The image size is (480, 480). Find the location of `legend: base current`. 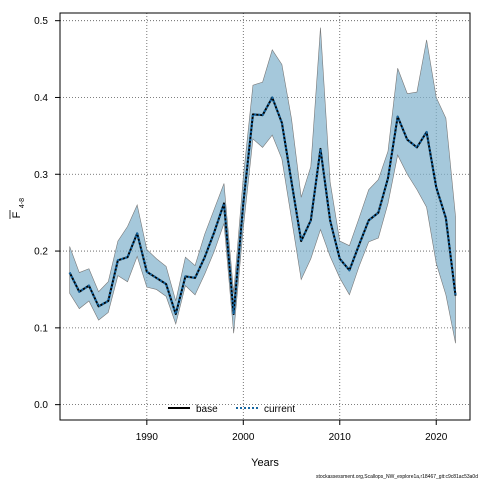

legend: base current is located at coordinates (231, 409).